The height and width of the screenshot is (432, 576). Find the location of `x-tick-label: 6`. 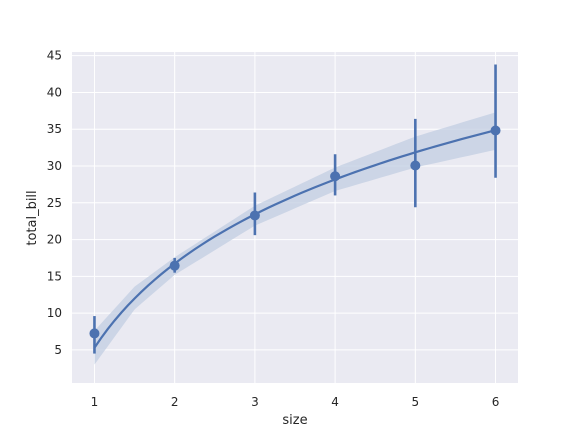

x-tick-label: 6 is located at coordinates (496, 402).